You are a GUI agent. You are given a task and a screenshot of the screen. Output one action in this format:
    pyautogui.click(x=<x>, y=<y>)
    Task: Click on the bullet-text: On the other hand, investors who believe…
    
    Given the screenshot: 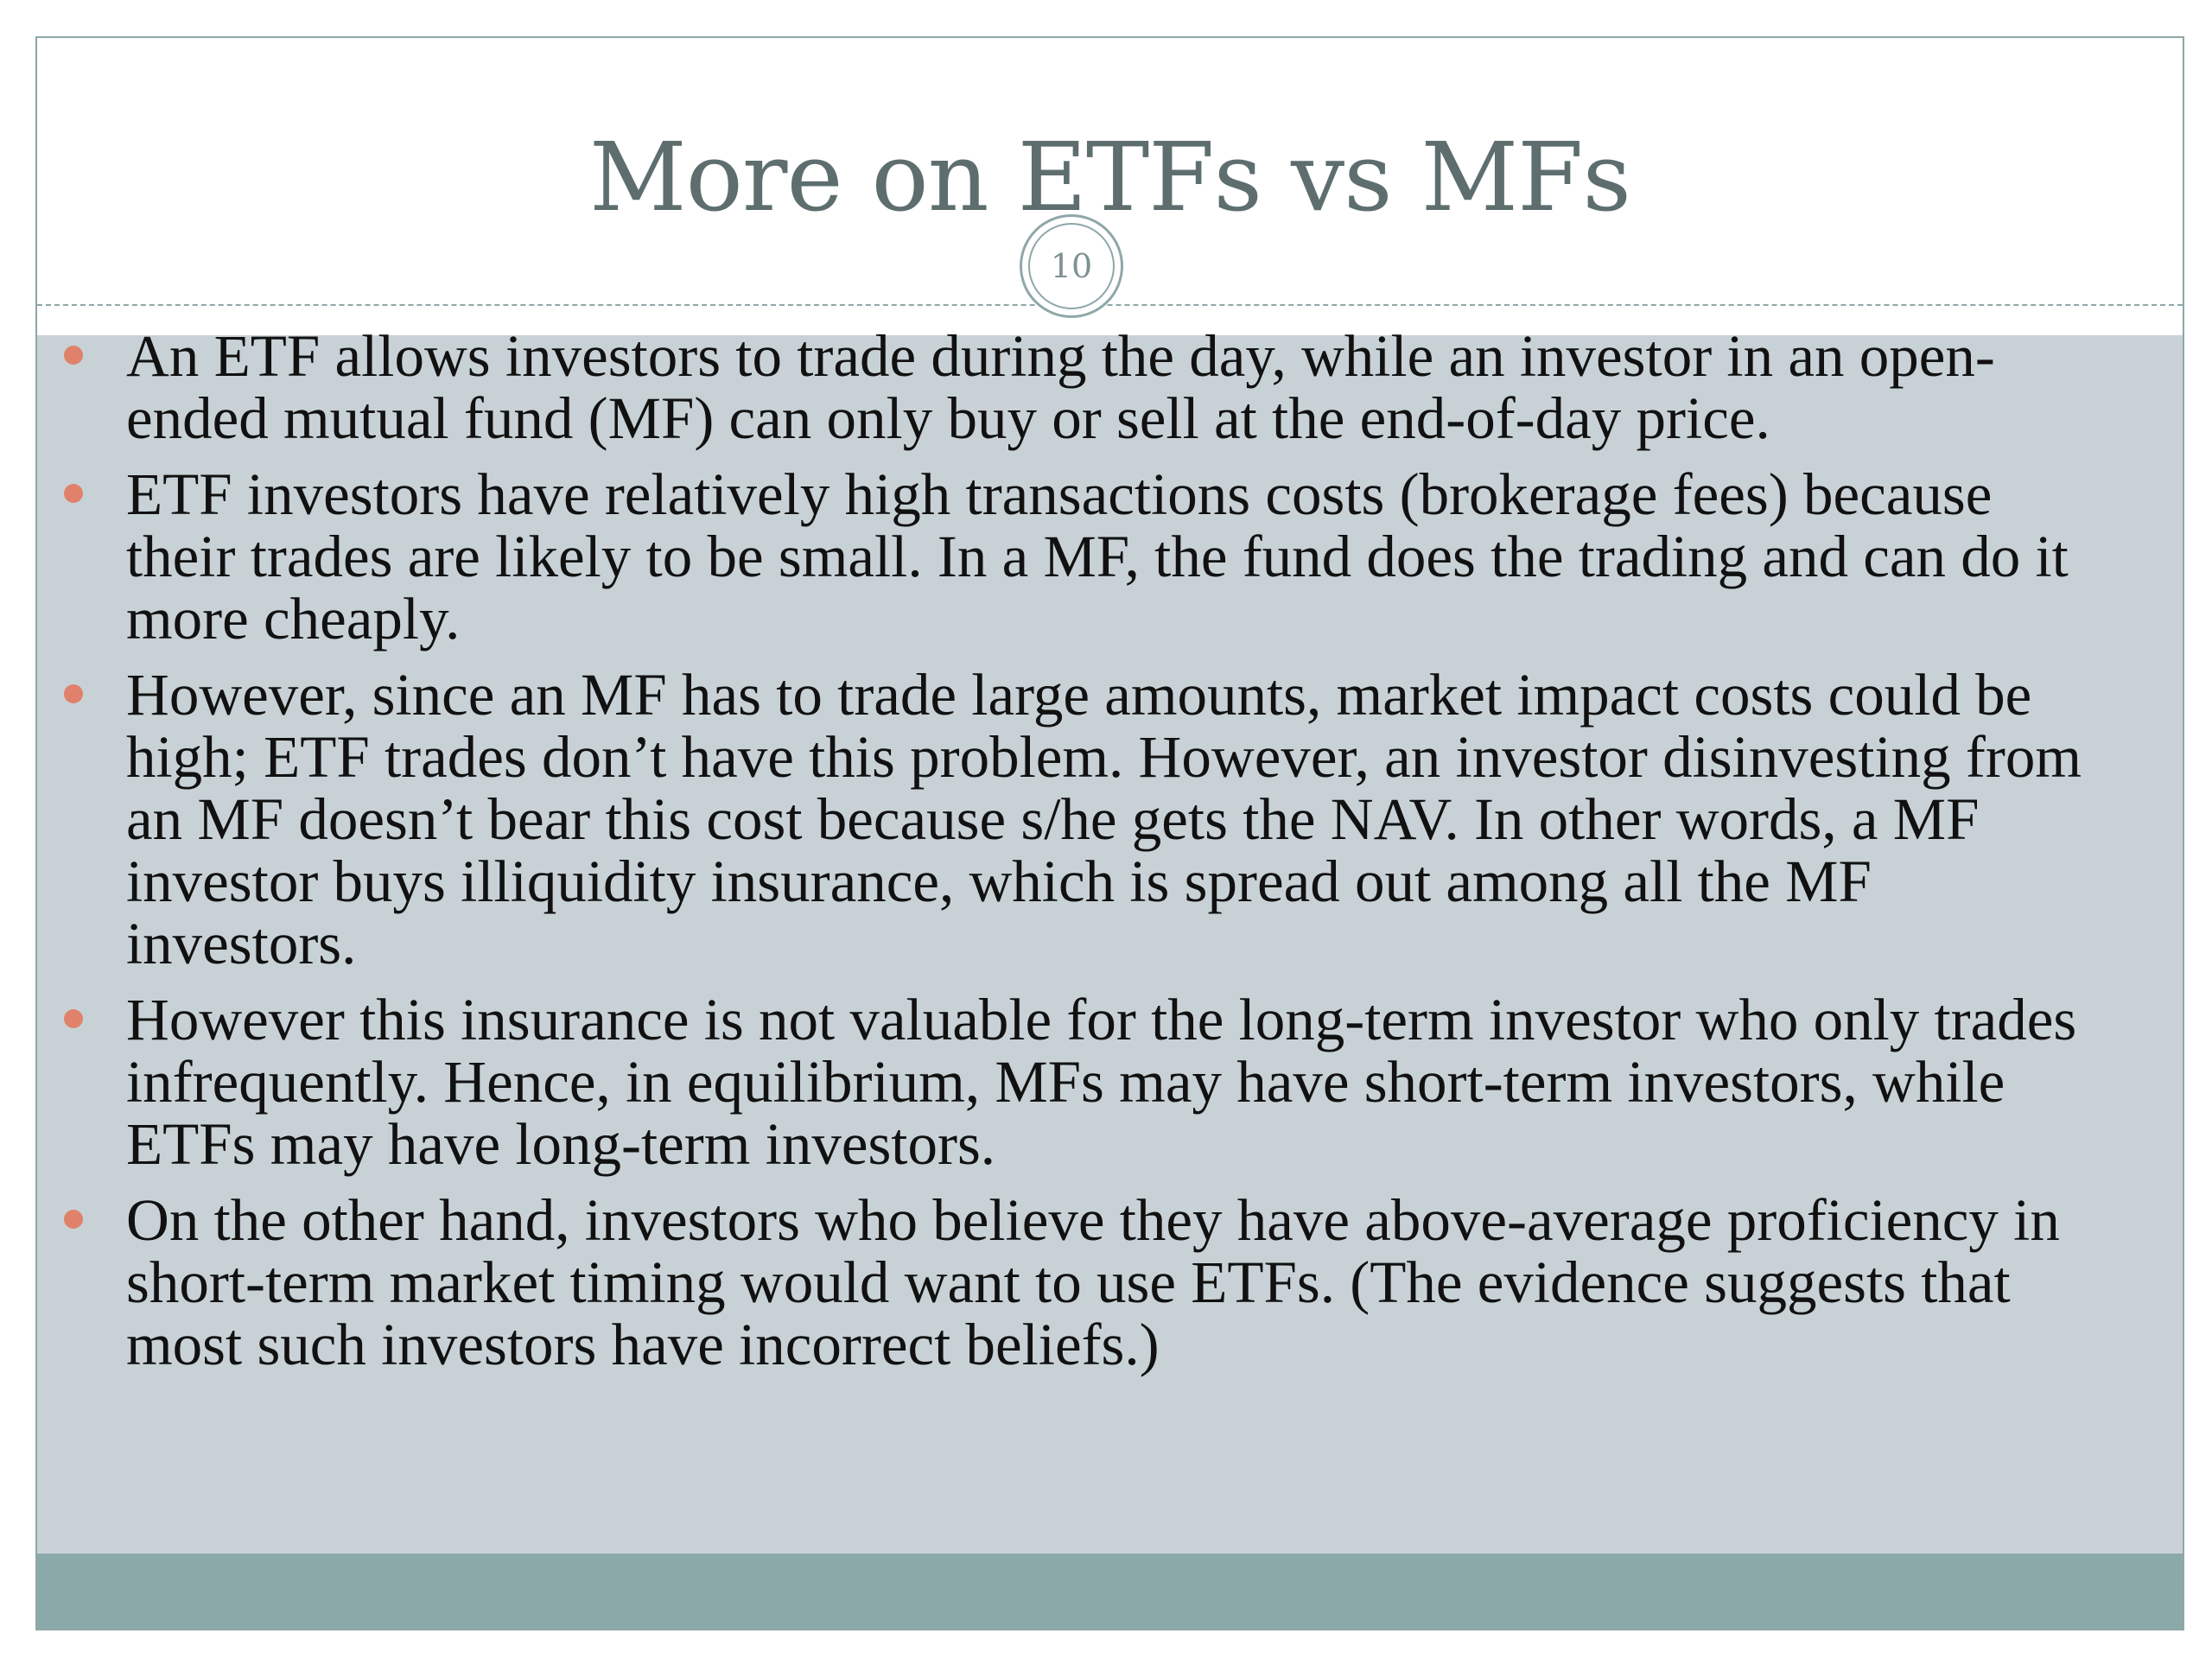 What is the action you would take?
    pyautogui.click(x=1093, y=1282)
    